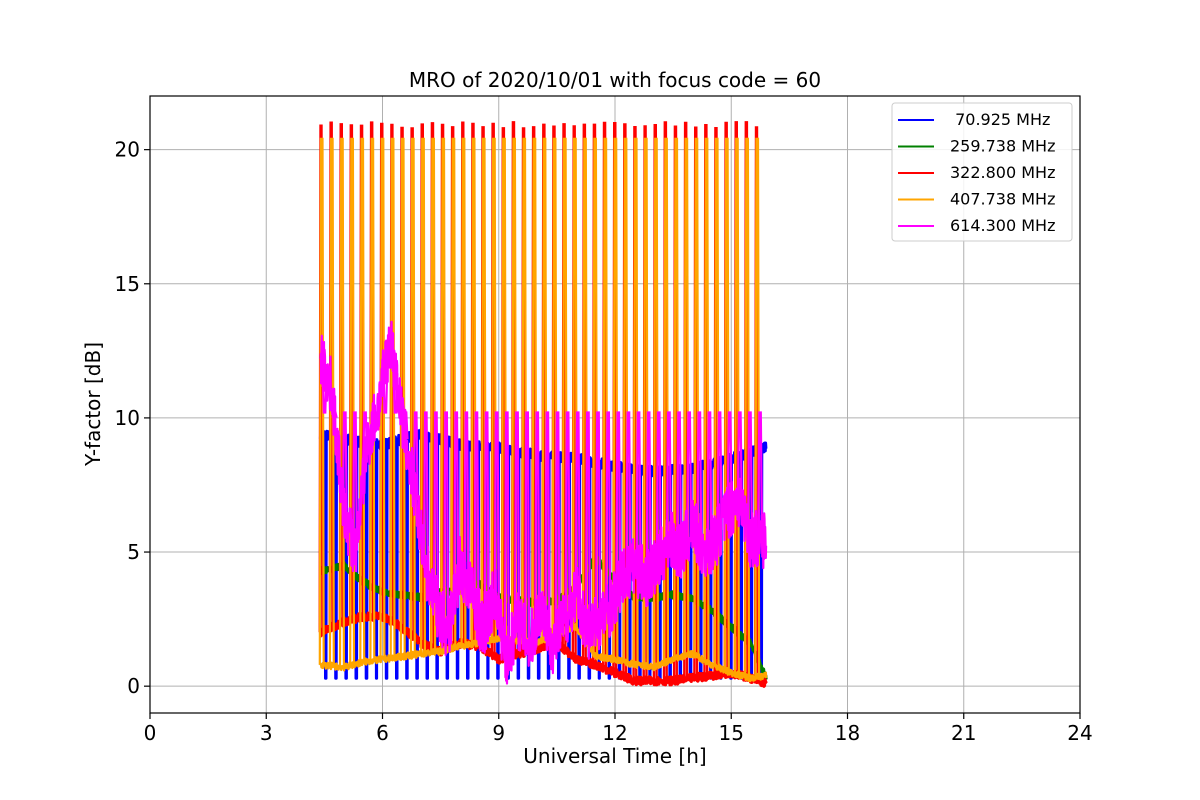 The width and height of the screenshot is (1200, 800). I want to click on legend-label: 70.925 MHz, so click(1000, 119).